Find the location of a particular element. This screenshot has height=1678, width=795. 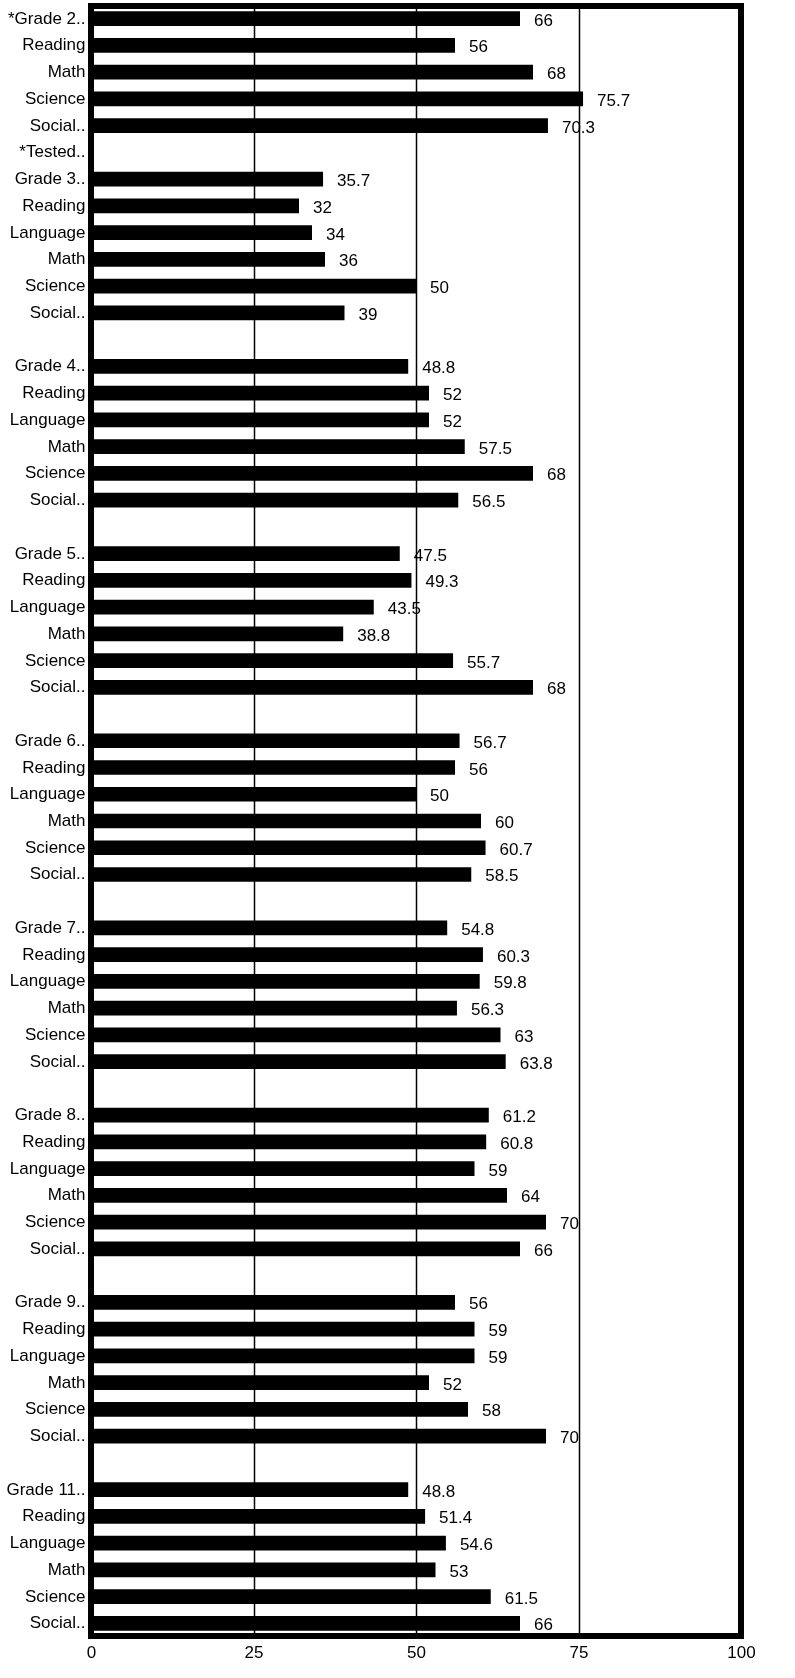

data-label: 56.3 is located at coordinates (487, 1010).